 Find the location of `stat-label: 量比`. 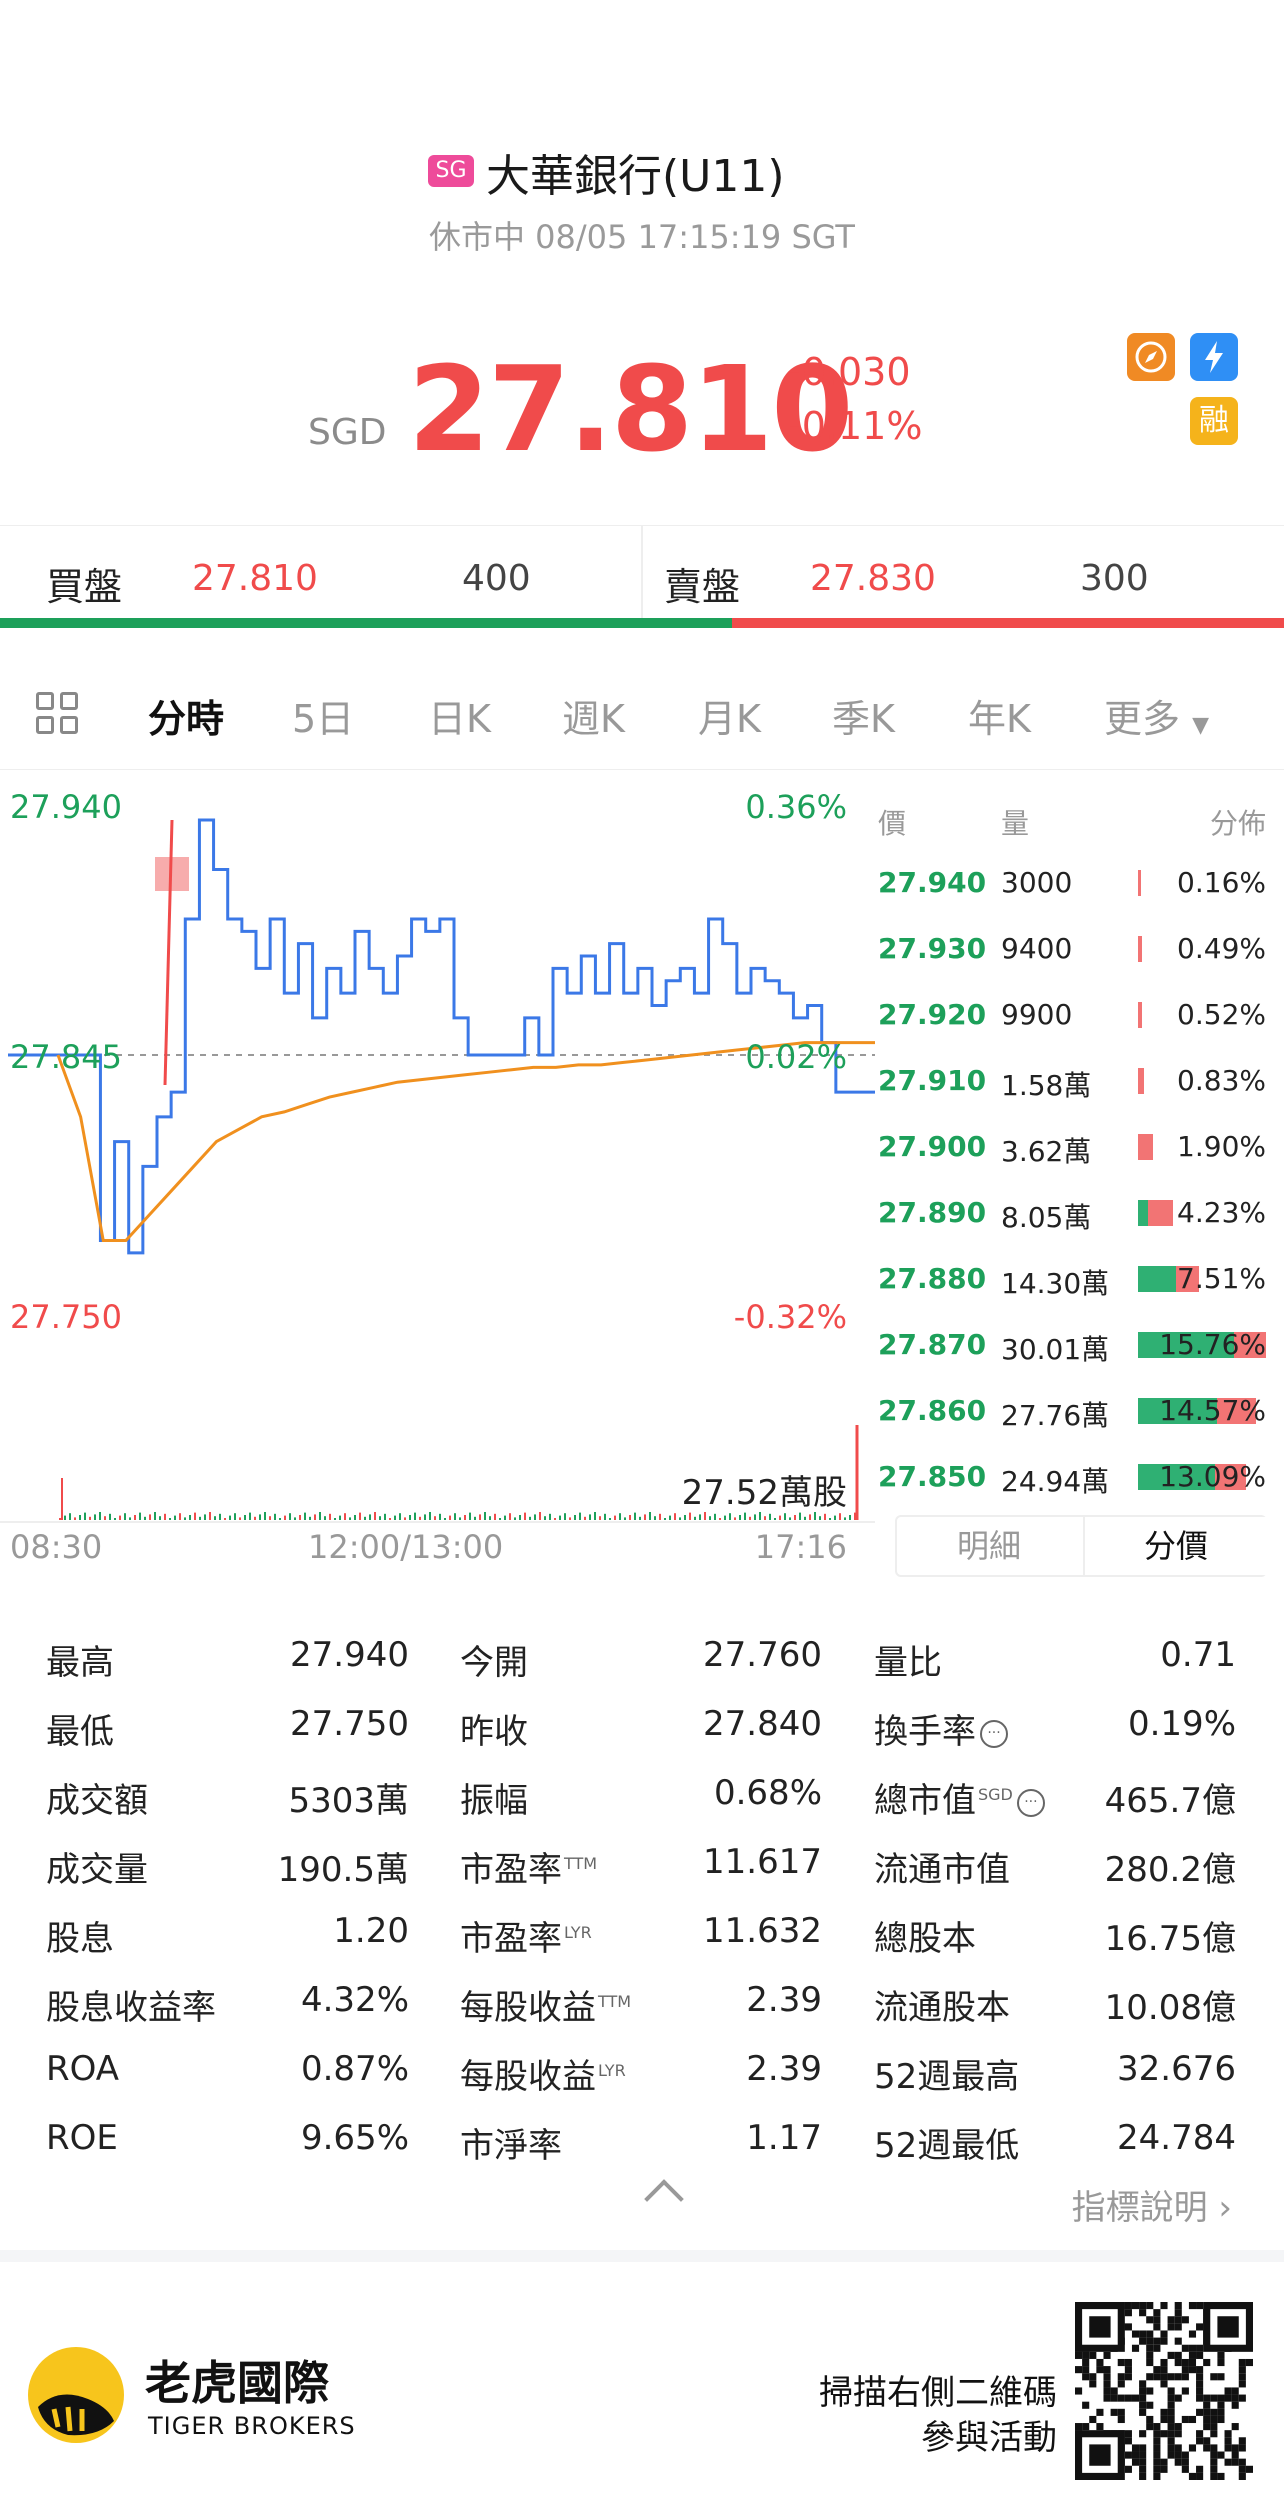

stat-label: 量比 is located at coordinates (908, 1659).